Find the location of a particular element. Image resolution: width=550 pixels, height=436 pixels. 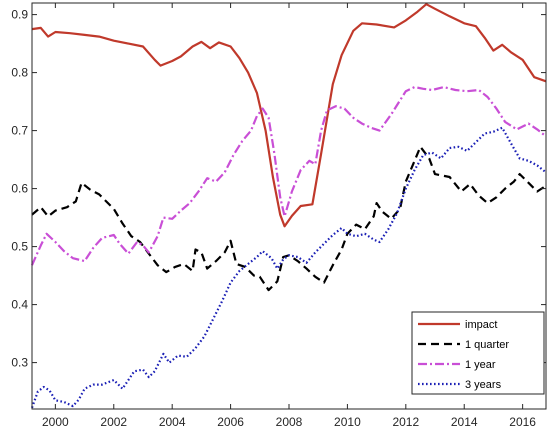

x-tick-label: 2010 is located at coordinates (347, 422).